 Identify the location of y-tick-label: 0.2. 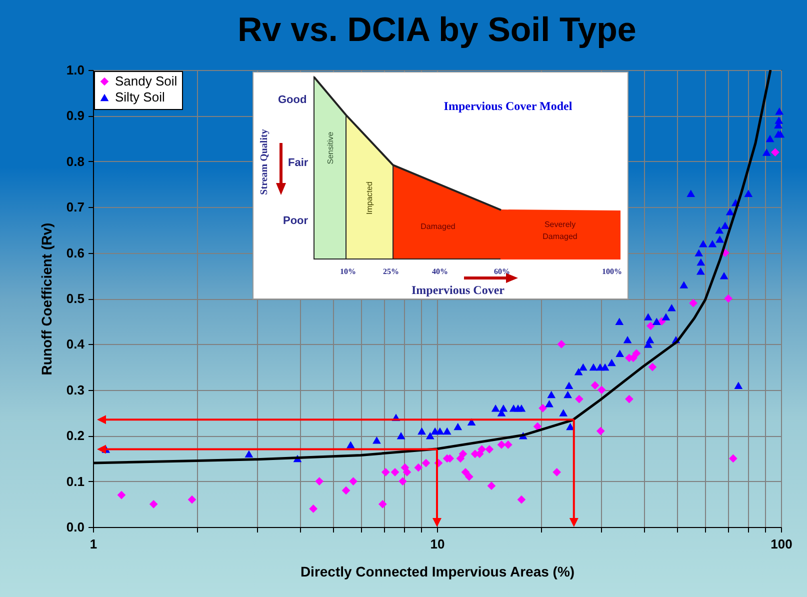
(75, 436).